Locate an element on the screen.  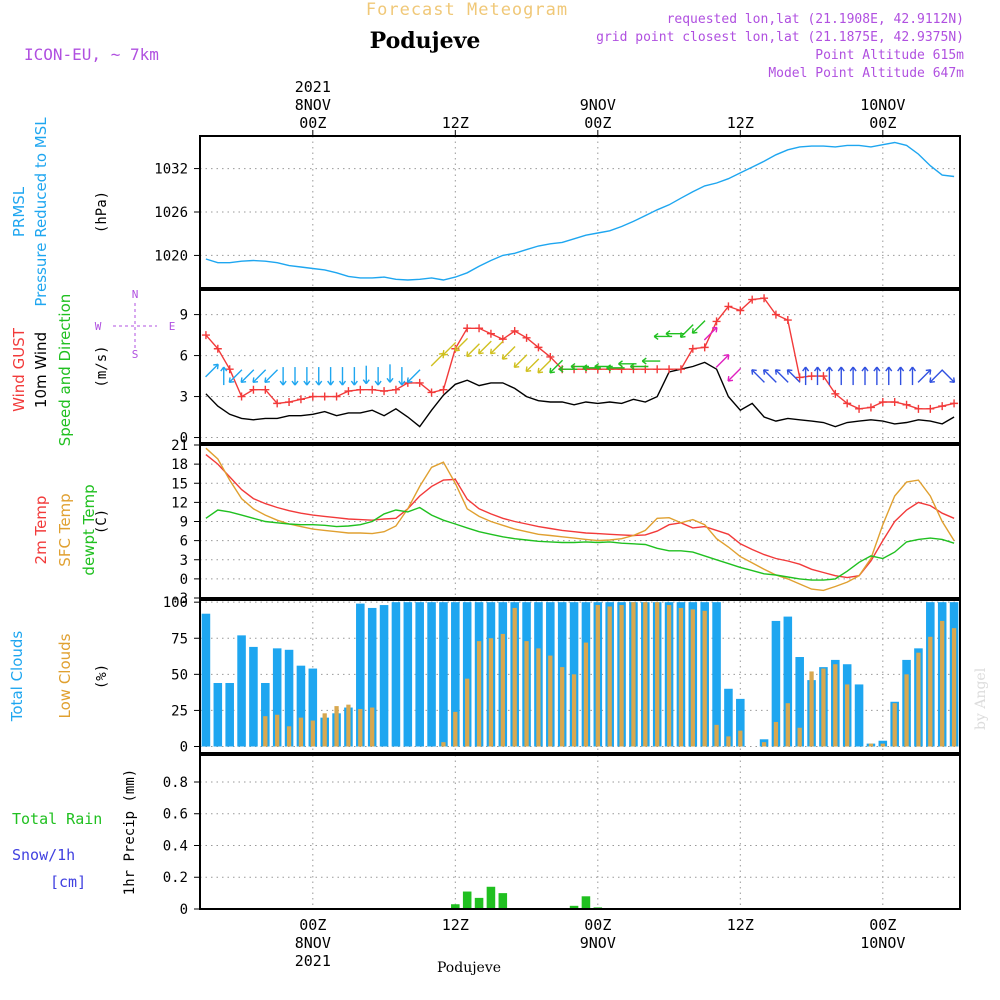
y-tick-label: 18 is located at coordinates (179, 465).